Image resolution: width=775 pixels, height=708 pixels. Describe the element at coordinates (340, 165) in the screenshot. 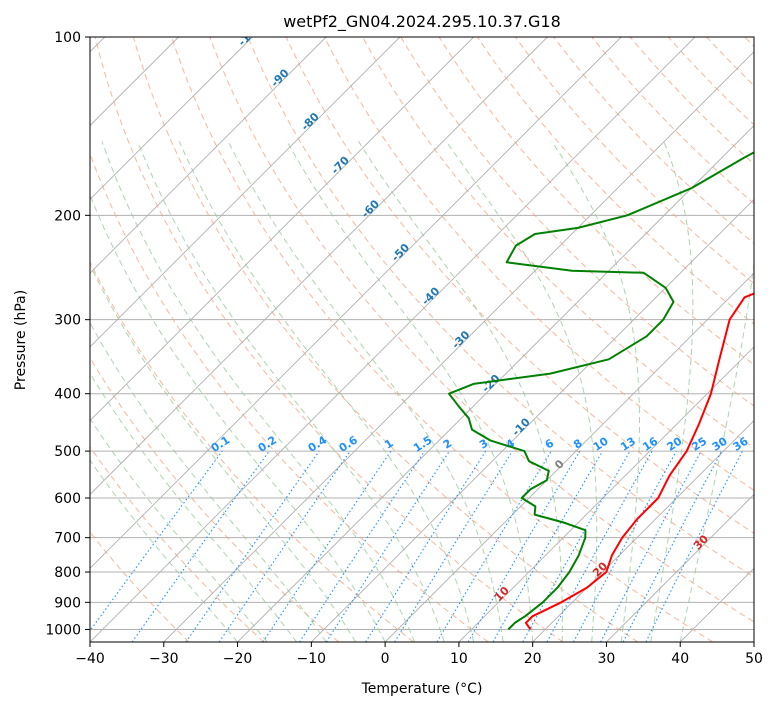

I see `isotherm-label: -70` at that location.